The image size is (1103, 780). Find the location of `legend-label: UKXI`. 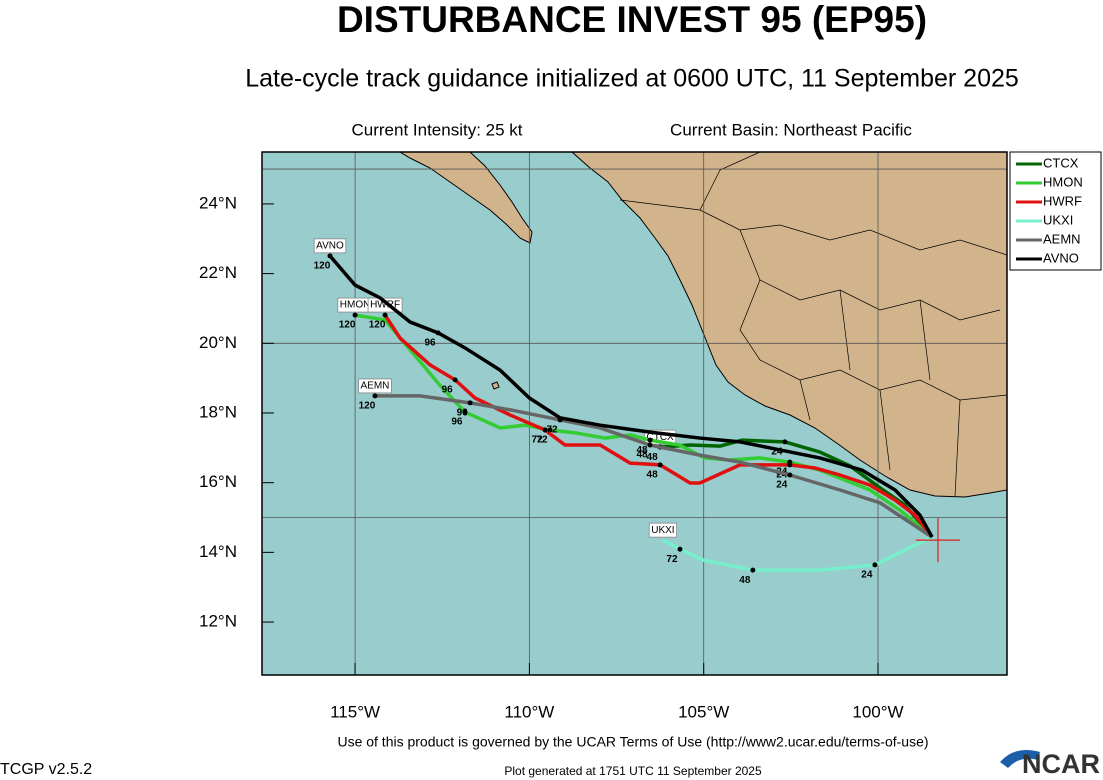

legend-label: UKXI is located at coordinates (1058, 219).